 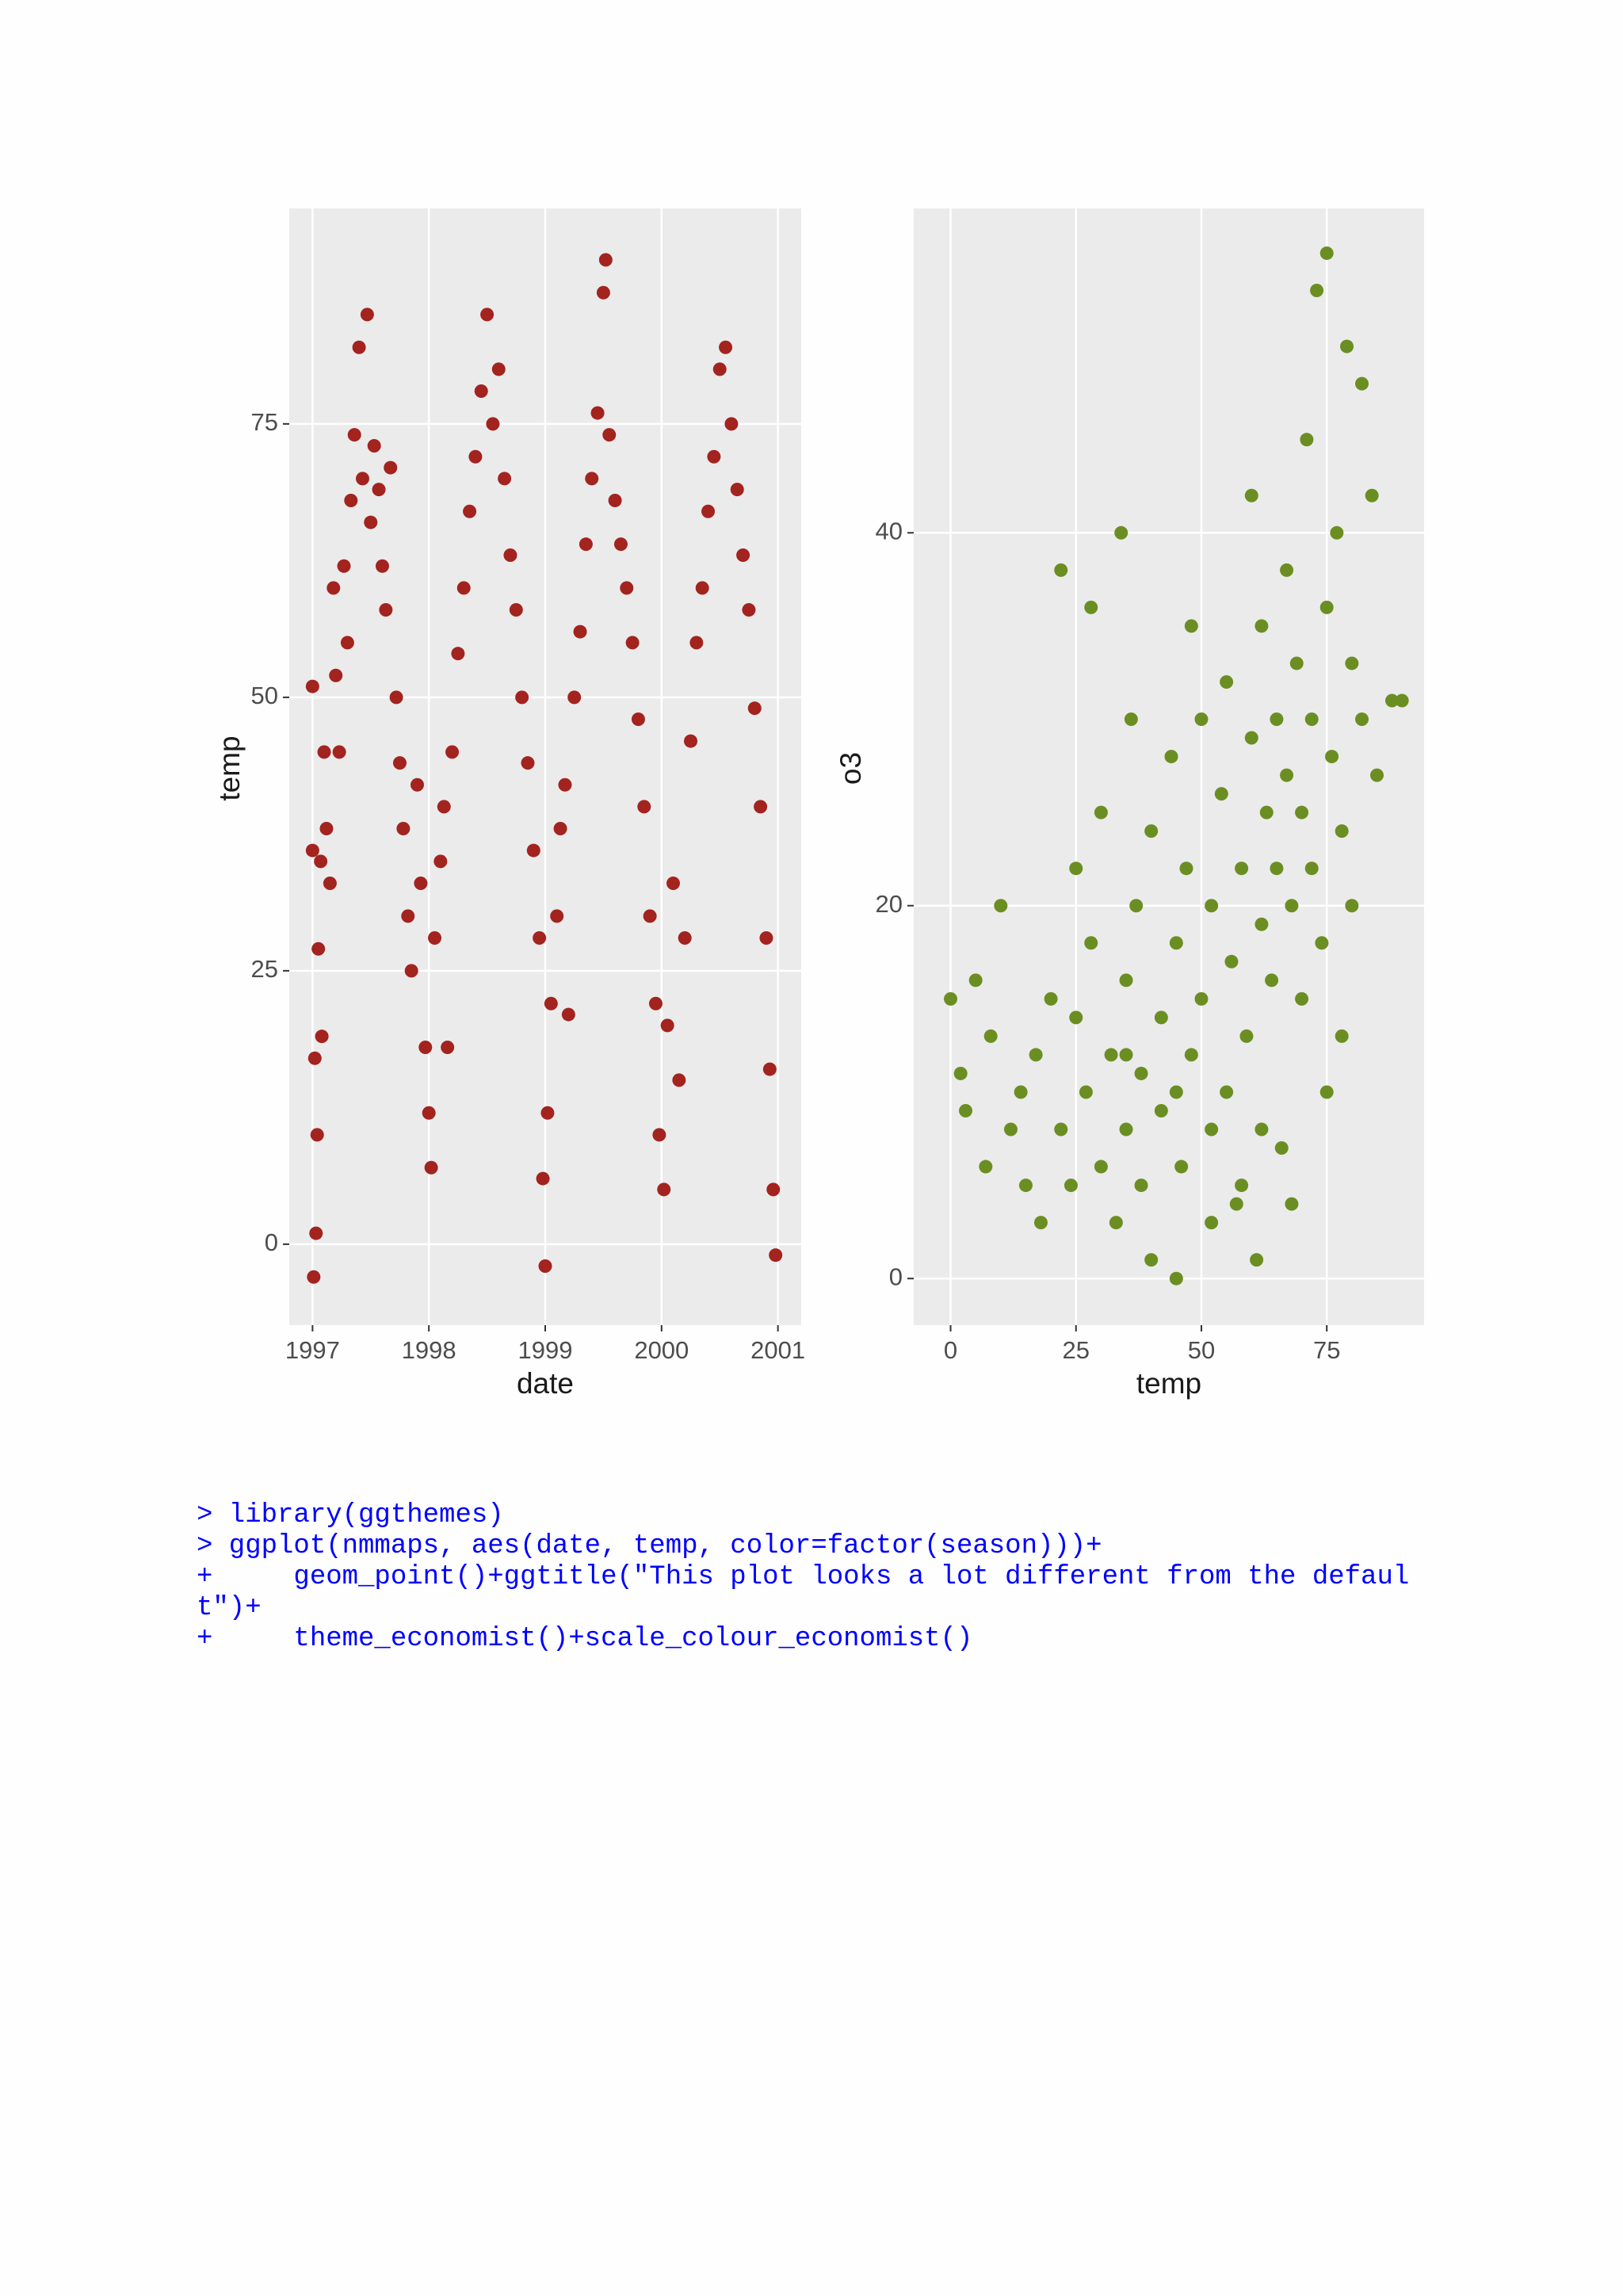 What do you see at coordinates (890, 904) in the screenshot?
I see `y-tick-label: 20` at bounding box center [890, 904].